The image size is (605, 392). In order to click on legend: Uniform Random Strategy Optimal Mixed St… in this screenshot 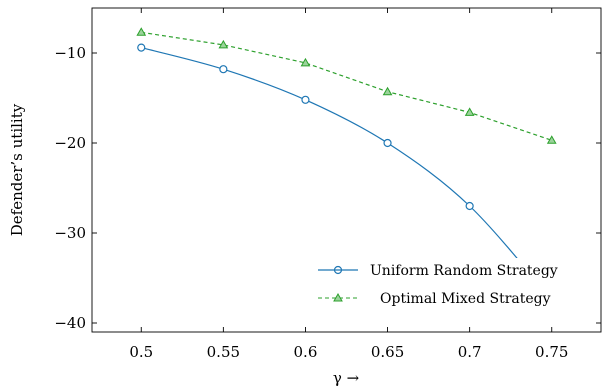, I will do `click(451, 289)`.